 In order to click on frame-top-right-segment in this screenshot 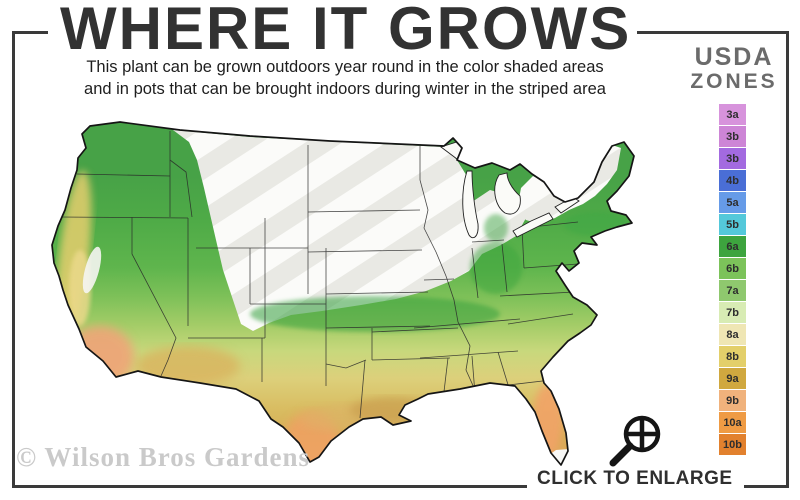, I will do `click(713, 32)`.